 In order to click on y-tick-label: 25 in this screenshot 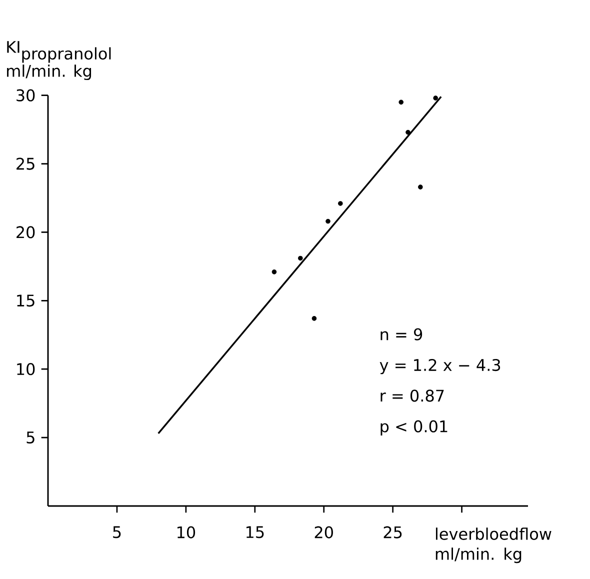, I will do `click(25, 164)`.